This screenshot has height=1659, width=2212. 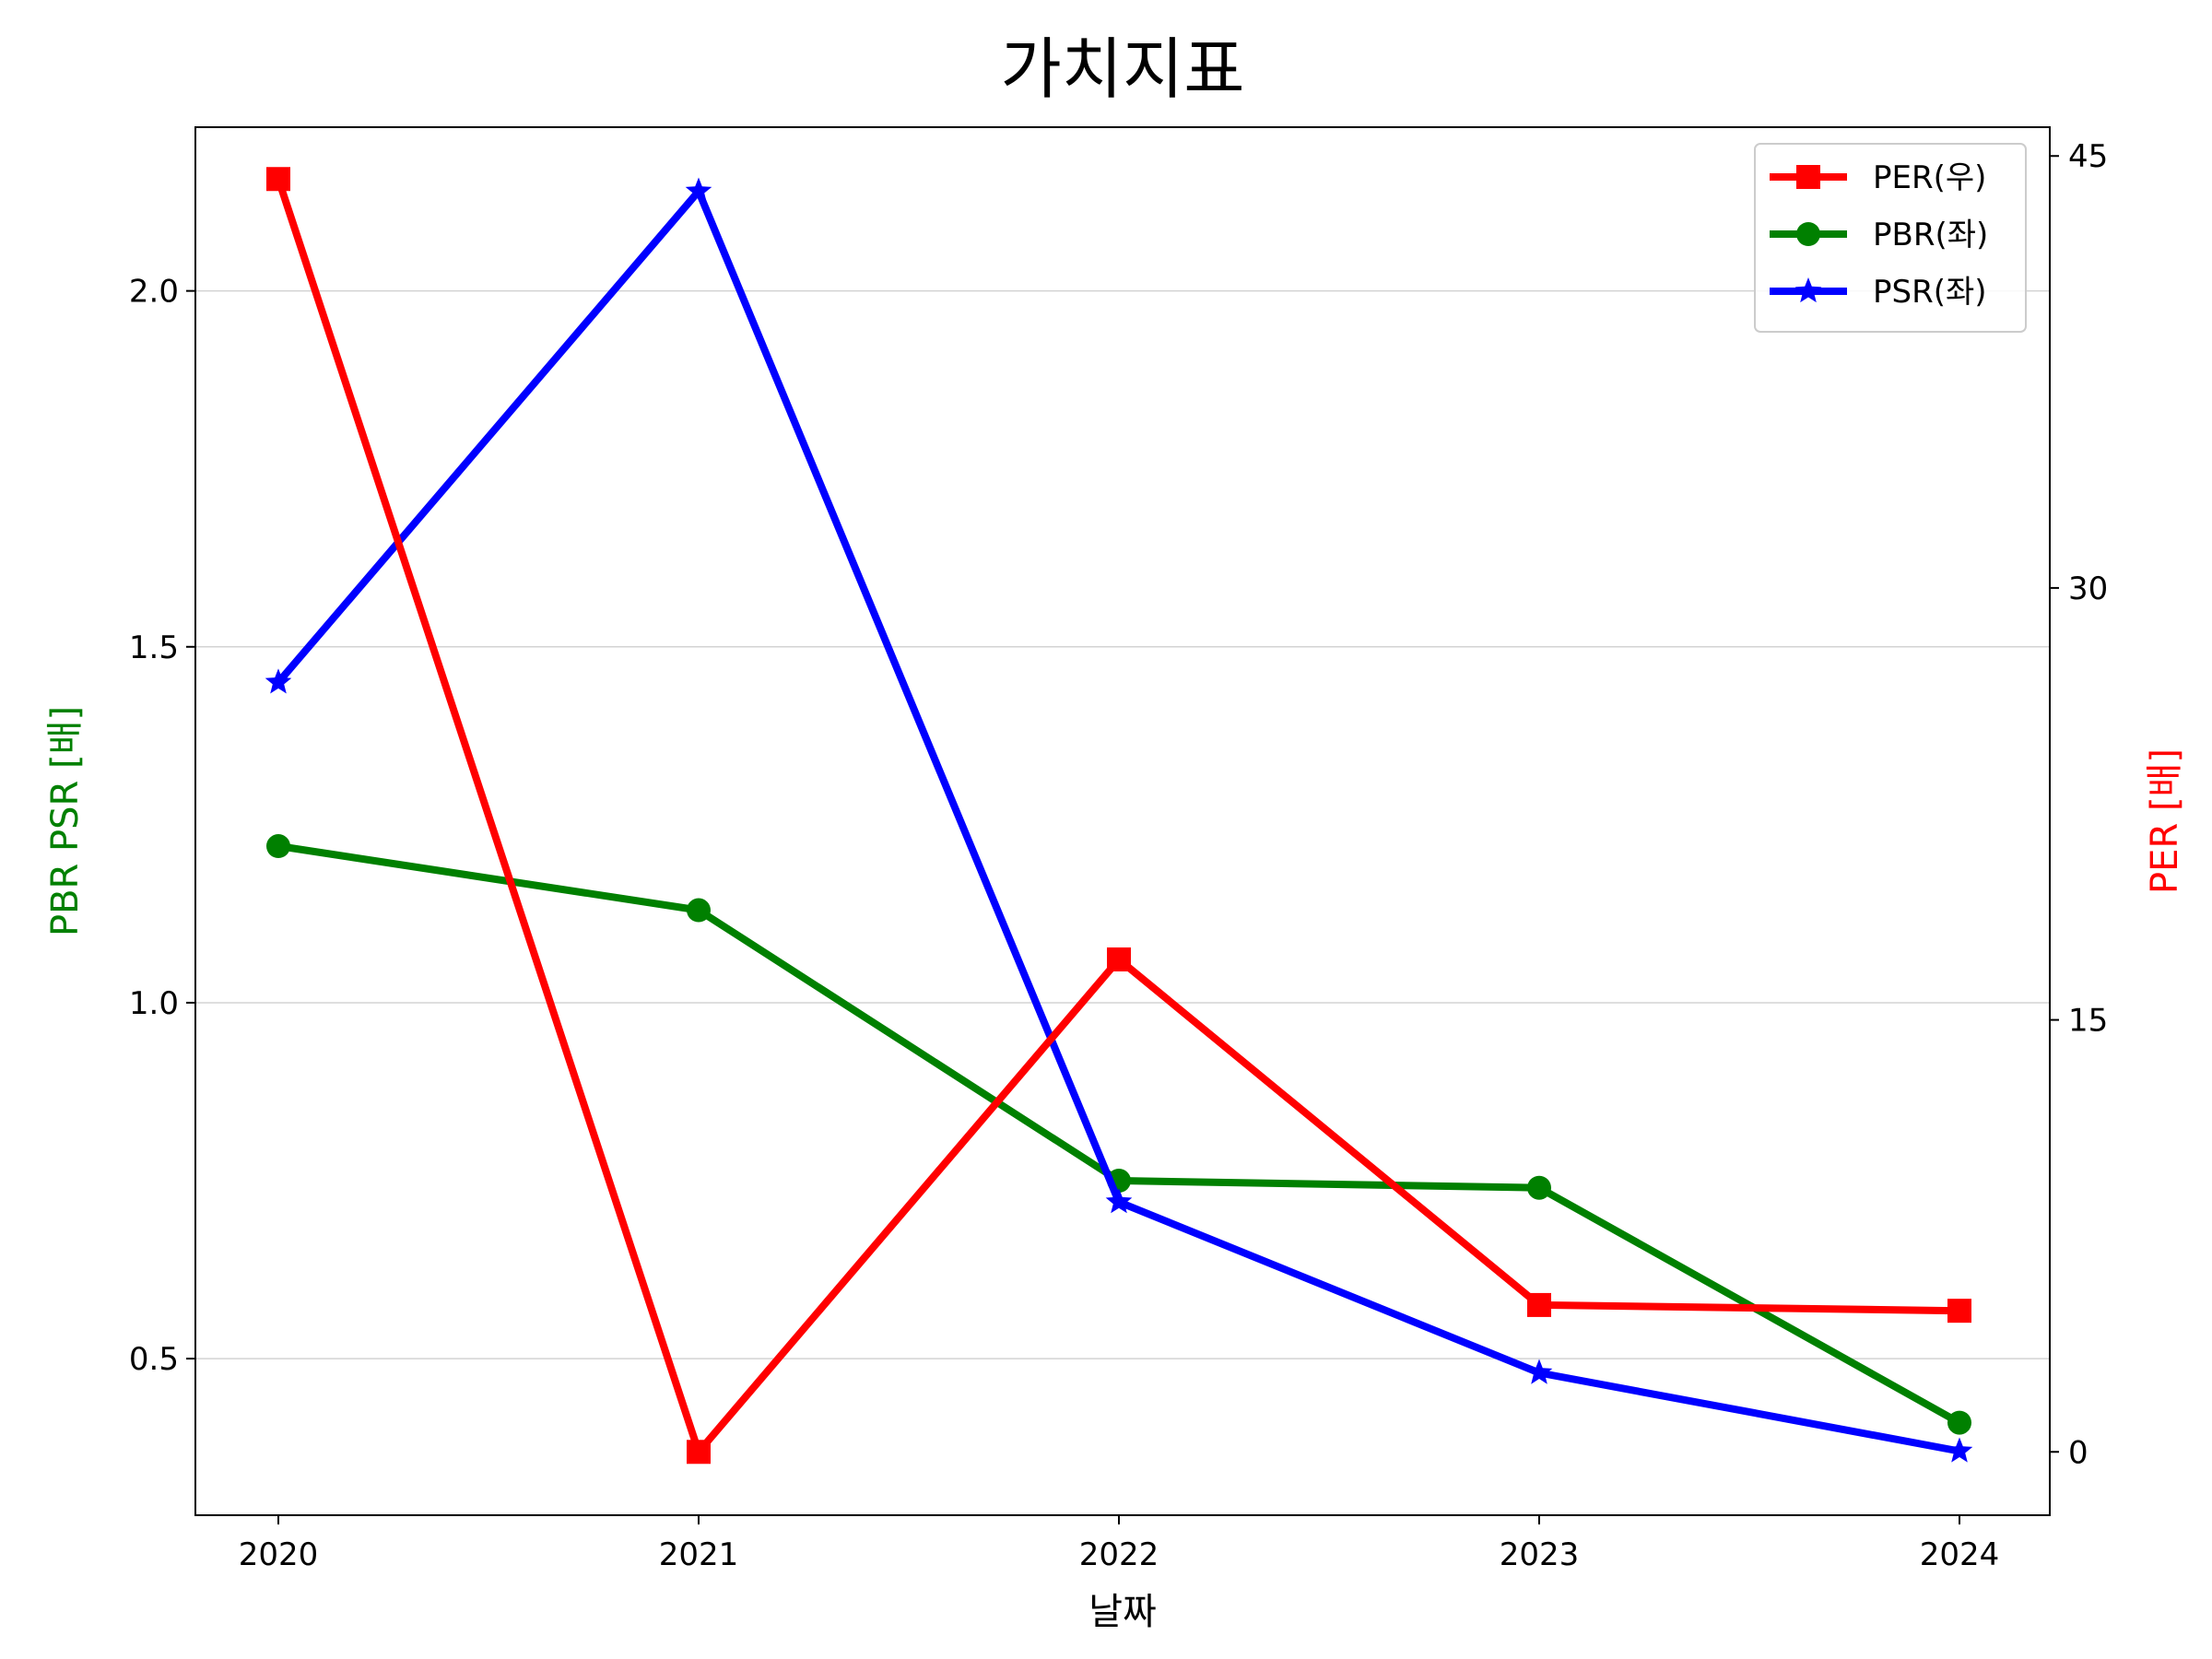 I want to click on legend: PER(우) PBR(좌) PSR(좌), so click(x=1890, y=238).